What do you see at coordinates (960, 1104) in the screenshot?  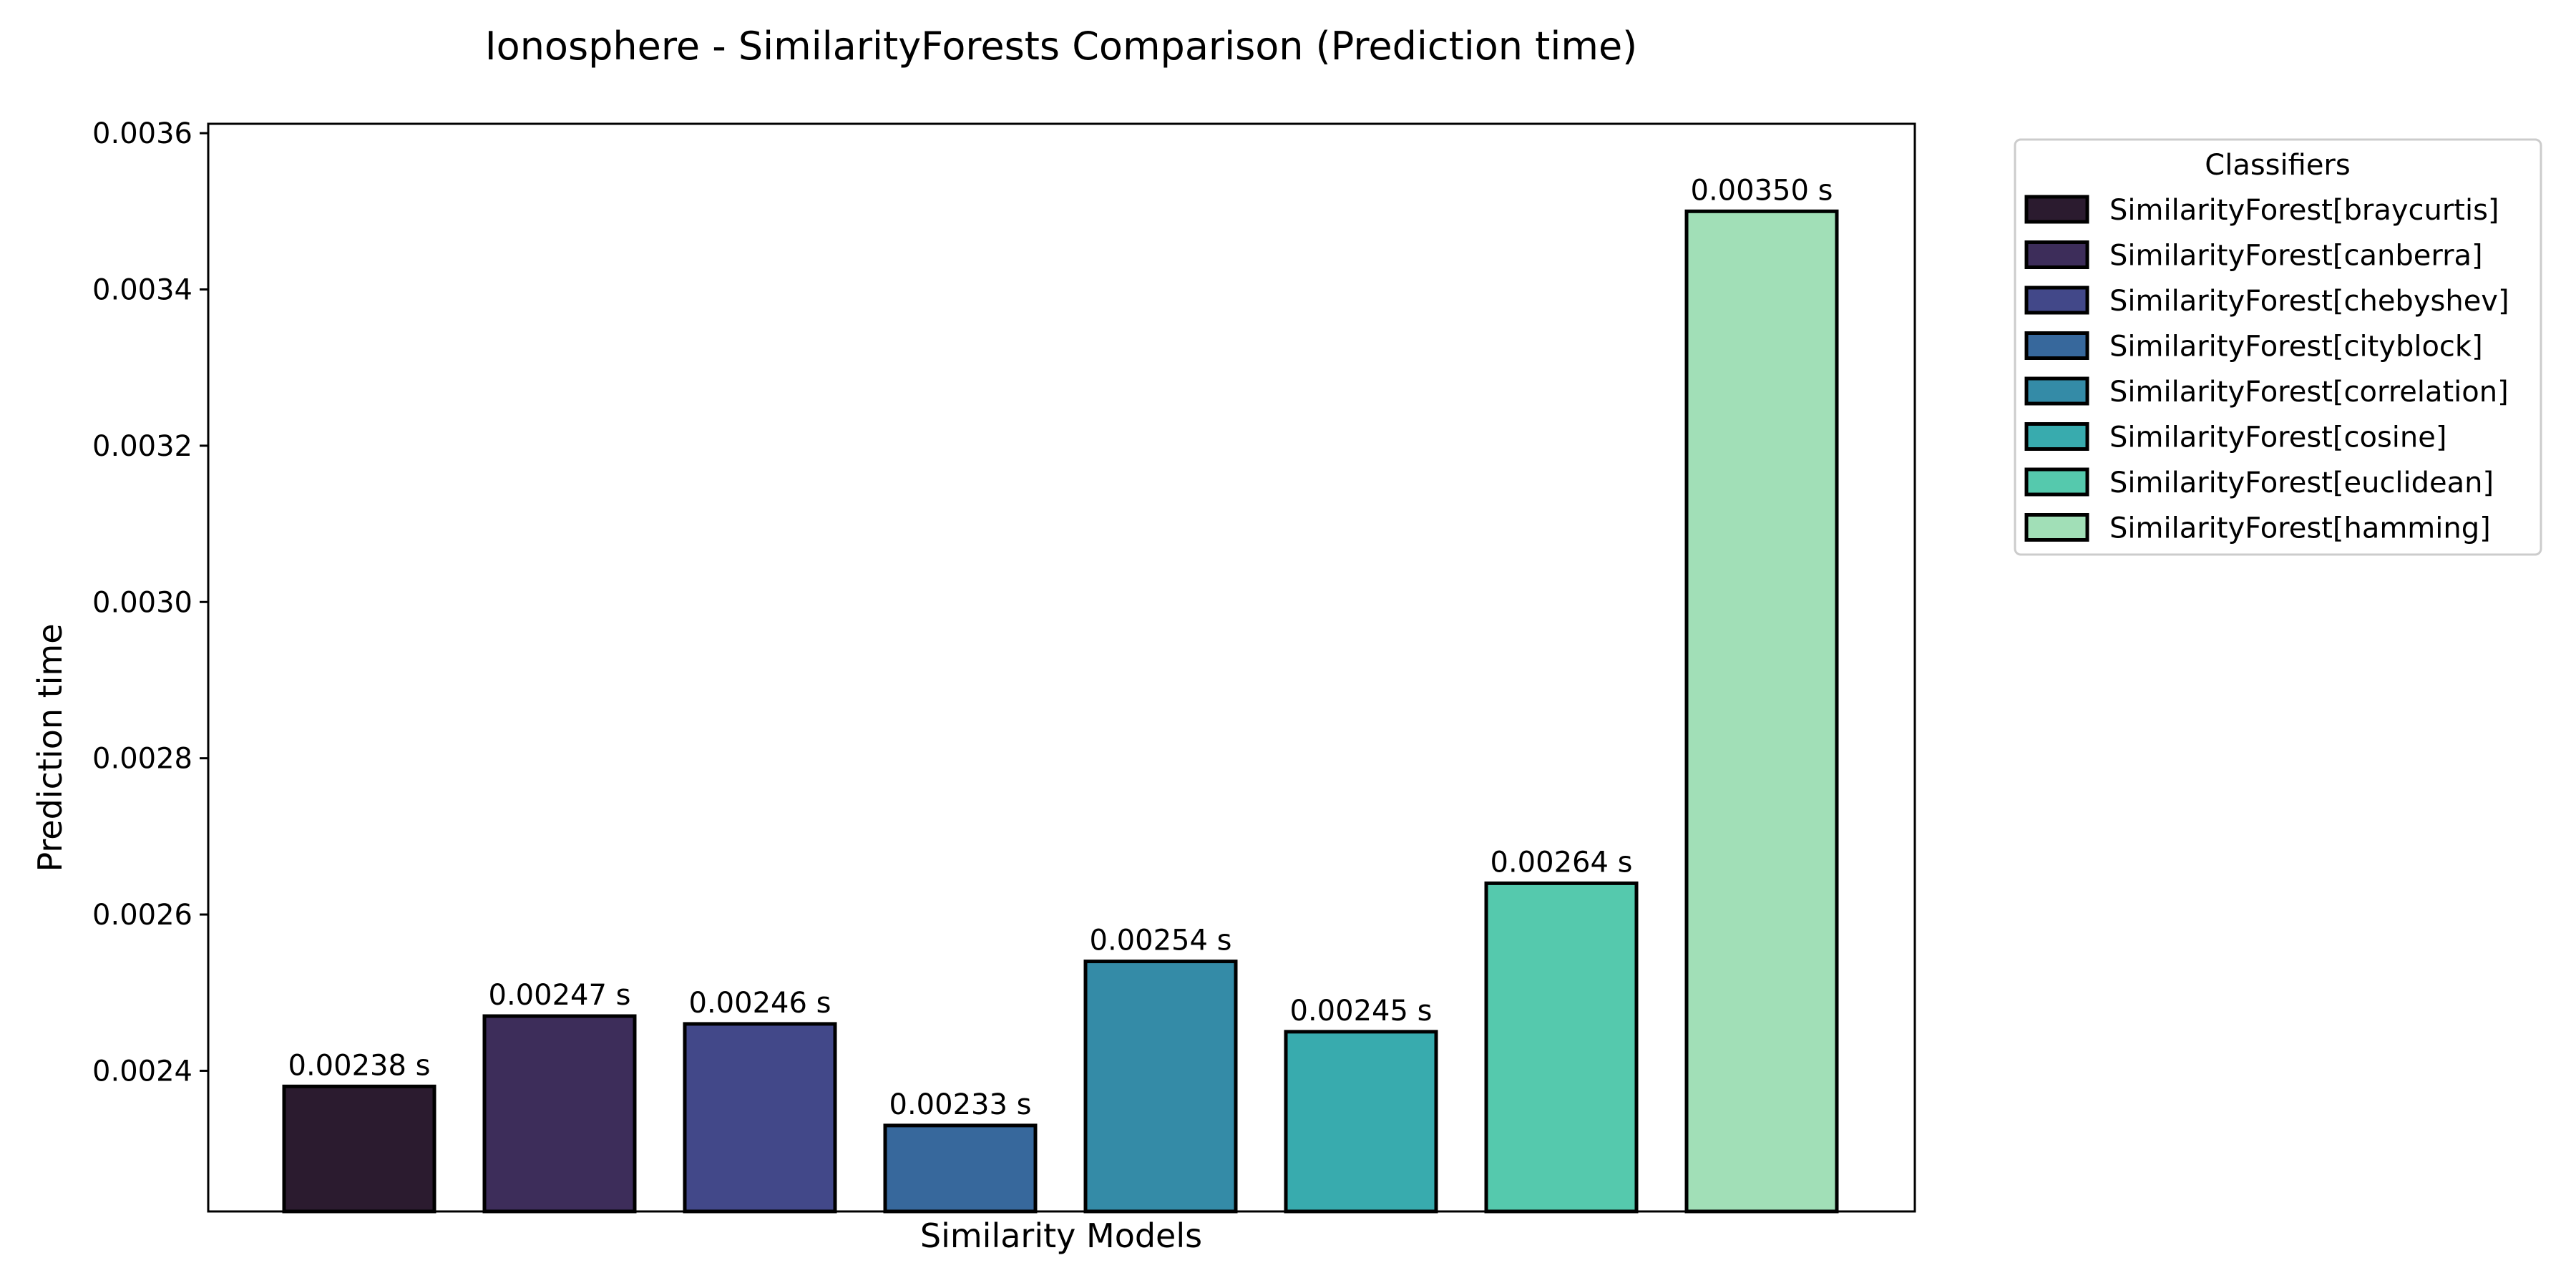 I see `bar-value-label: 0.00233 s` at bounding box center [960, 1104].